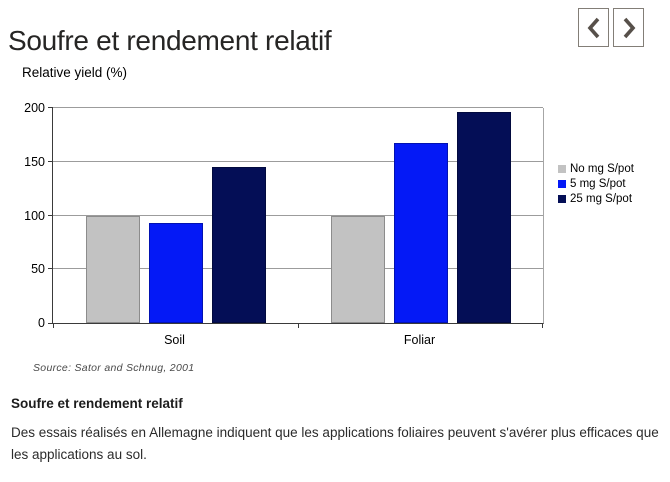 This screenshot has height=482, width=670. I want to click on legend-label: 5 mg S/pot, so click(598, 184).